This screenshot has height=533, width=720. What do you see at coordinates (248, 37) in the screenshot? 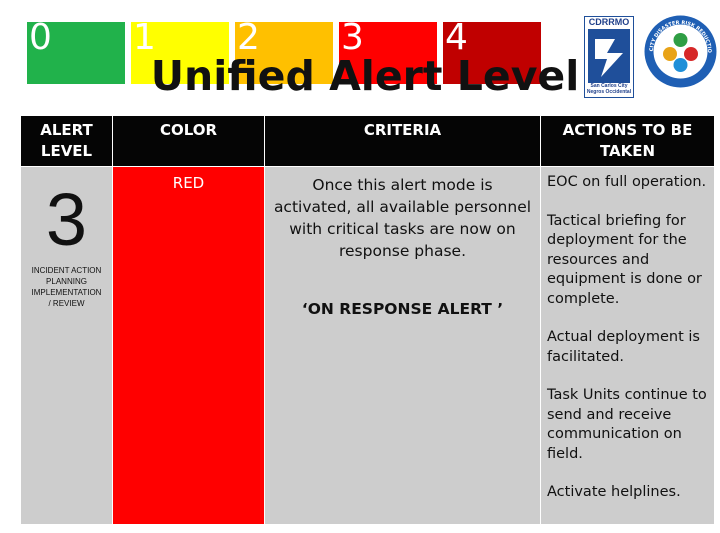
I see `alert-level-2-label: 2` at bounding box center [248, 37].